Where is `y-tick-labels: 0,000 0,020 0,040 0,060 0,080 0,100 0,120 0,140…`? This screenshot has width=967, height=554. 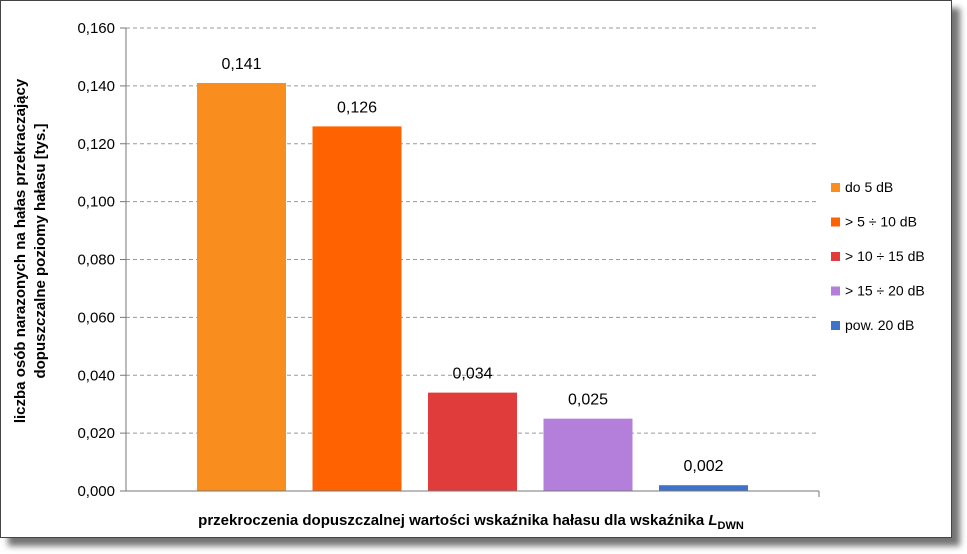 y-tick-labels: 0,000 0,020 0,040 0,060 0,080 0,100 0,120 0,140… is located at coordinates (96, 260).